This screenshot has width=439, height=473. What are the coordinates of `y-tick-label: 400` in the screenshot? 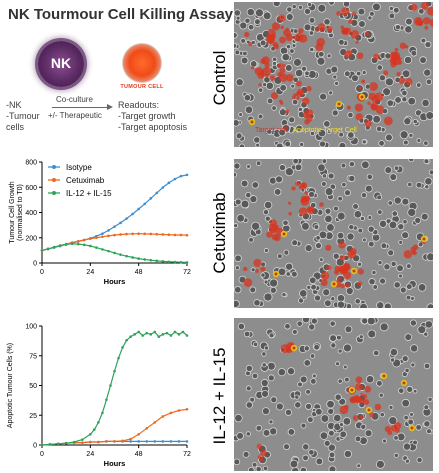 It's located at (31, 213).